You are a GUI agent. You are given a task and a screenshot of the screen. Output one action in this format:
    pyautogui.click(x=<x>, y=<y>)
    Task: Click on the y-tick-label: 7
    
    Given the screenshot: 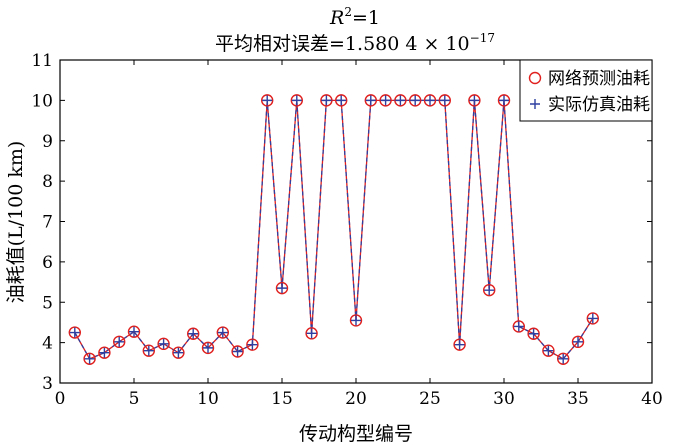 What is the action you would take?
    pyautogui.click(x=47, y=223)
    